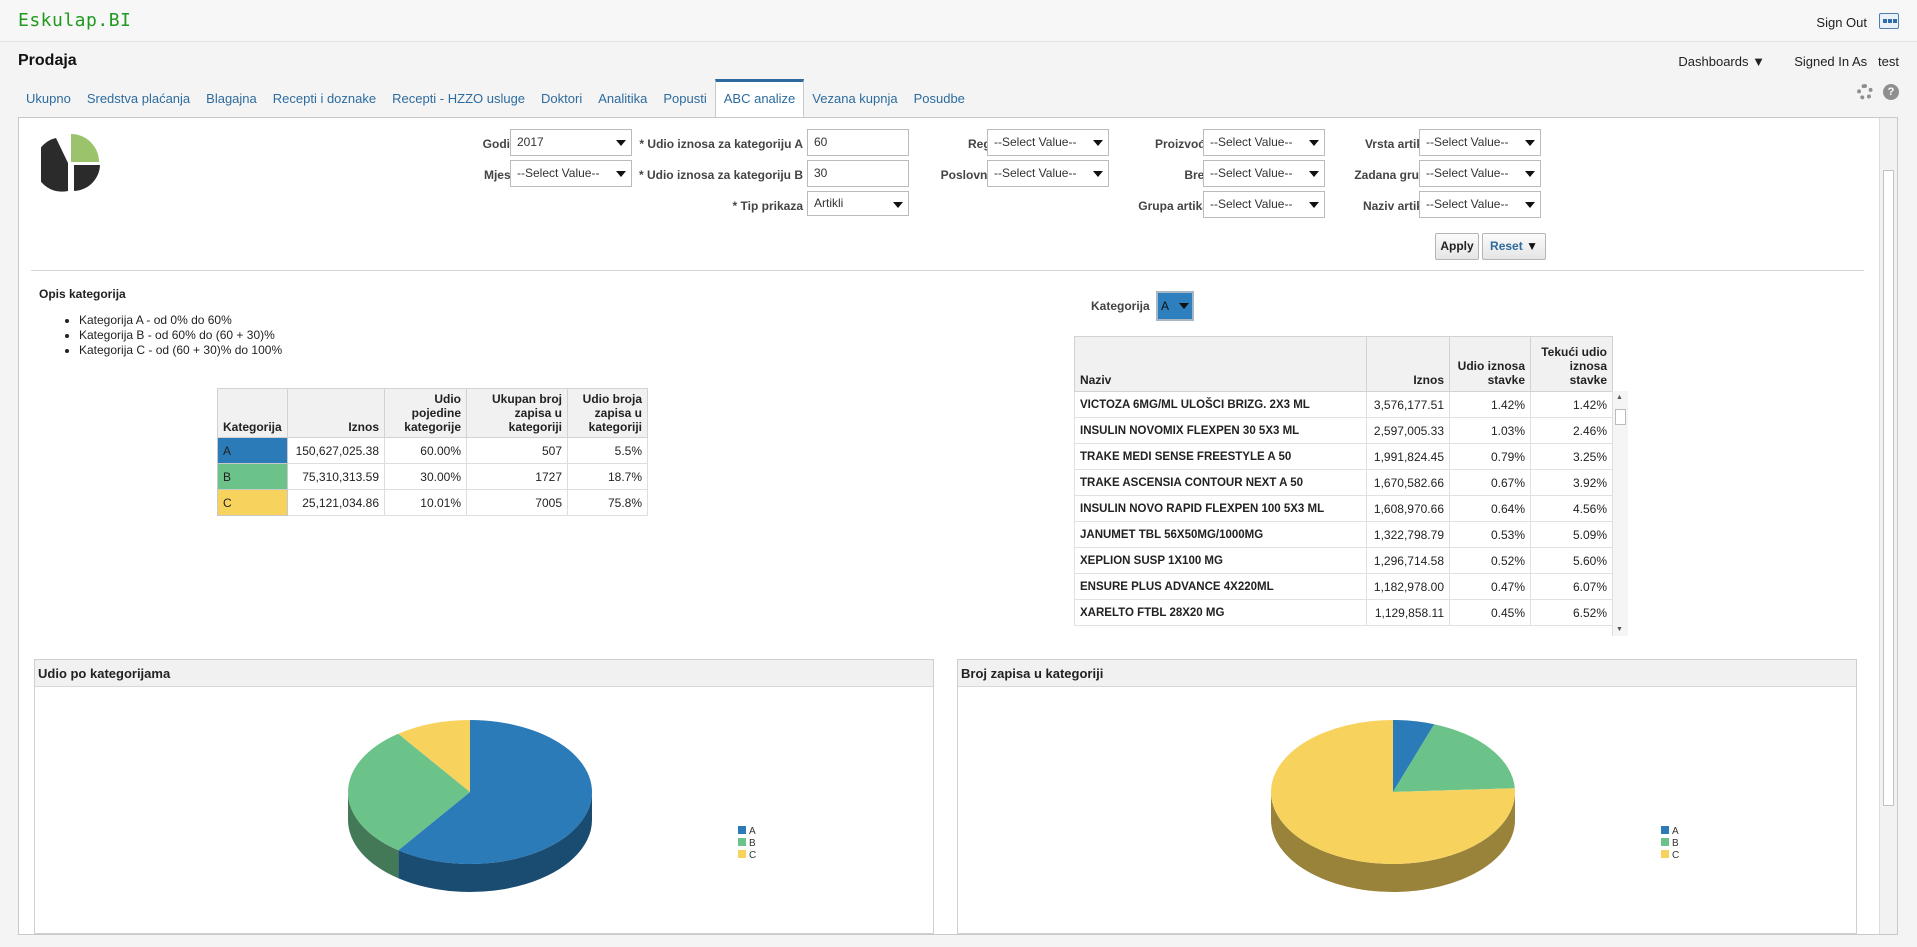  I want to click on zadana-grupa-select: --Select Value--, so click(1480, 173).